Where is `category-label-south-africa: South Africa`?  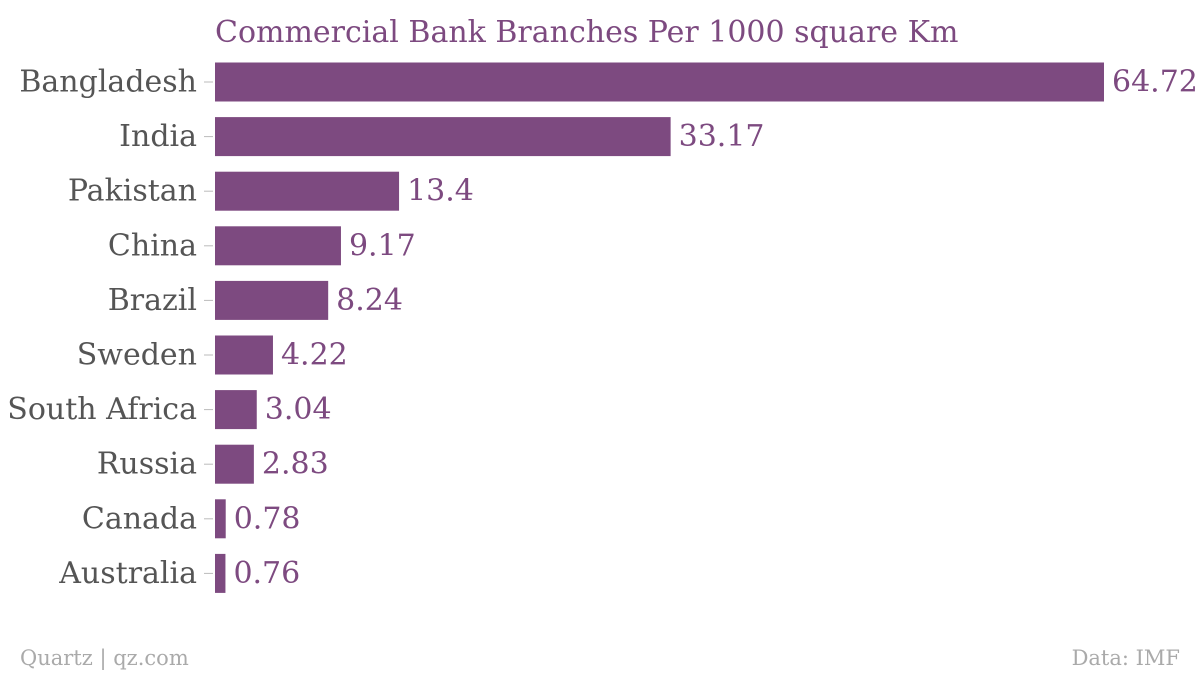 category-label-south-africa: South Africa is located at coordinates (102, 409).